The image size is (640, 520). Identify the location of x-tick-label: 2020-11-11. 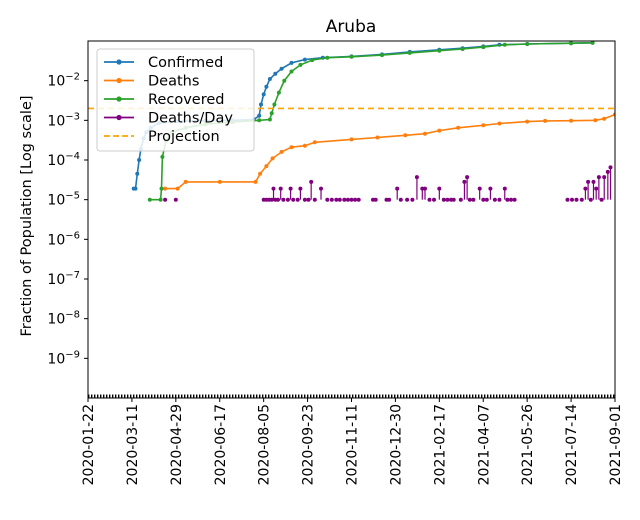
(353, 444).